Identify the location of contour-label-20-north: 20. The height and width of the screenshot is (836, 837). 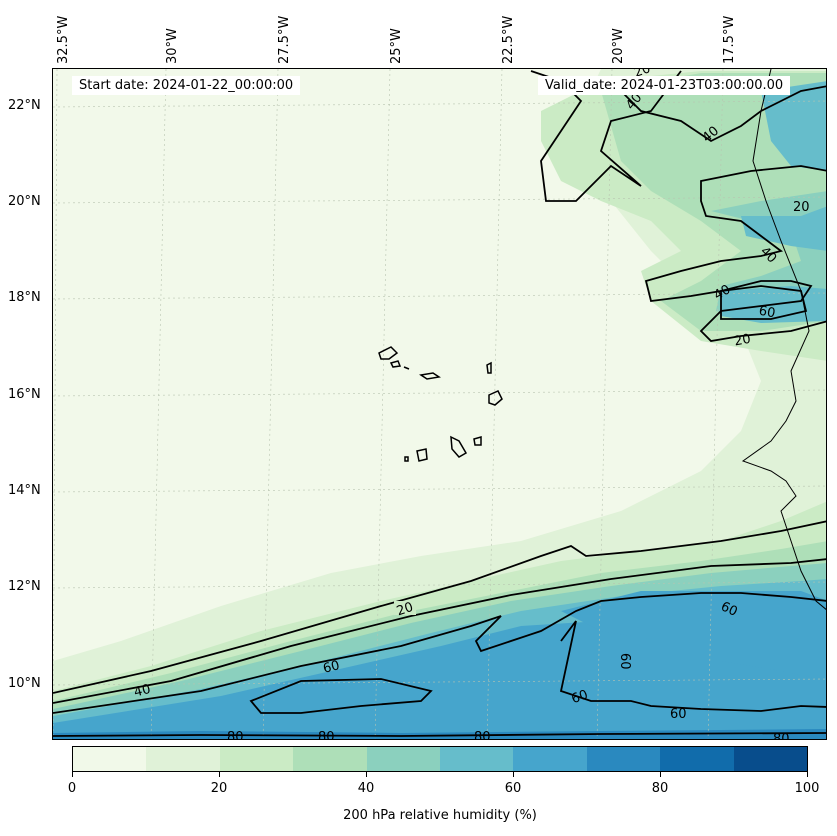
(642, 75).